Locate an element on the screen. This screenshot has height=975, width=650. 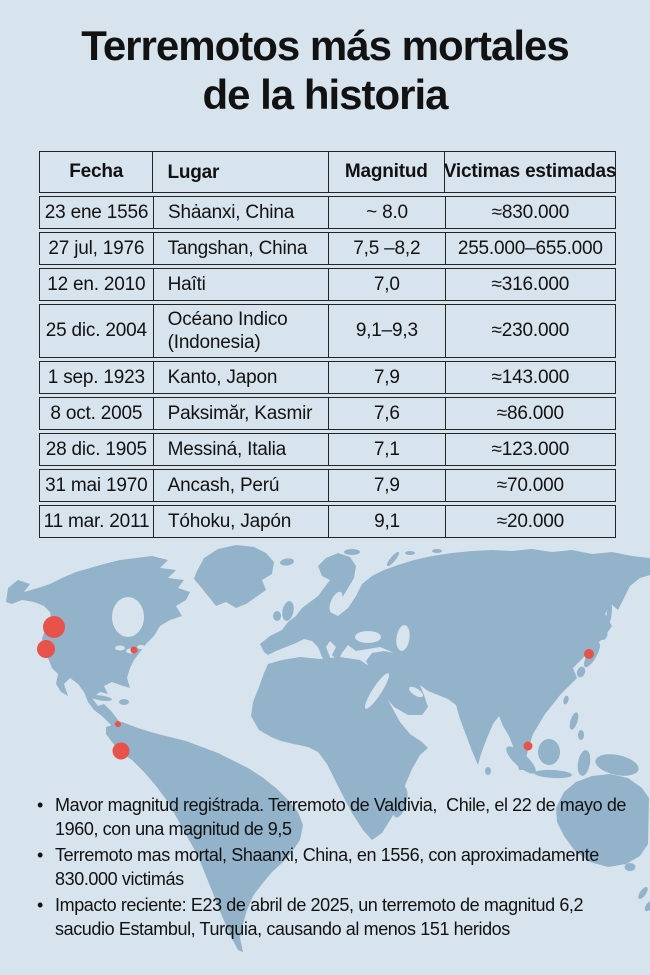
table-row: 11 mar. 2011 Tóhoku, Japón 9,1 ≈20.000 is located at coordinates (327, 521).